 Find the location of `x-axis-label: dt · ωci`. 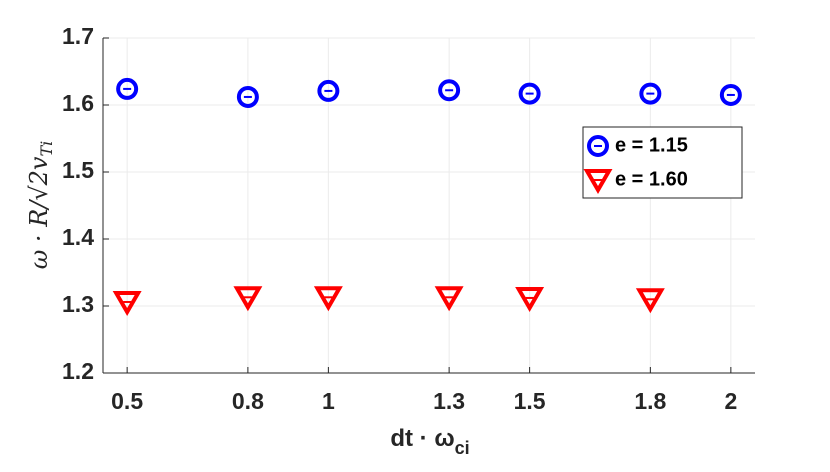

x-axis-label: dt · ωci is located at coordinates (429, 441).